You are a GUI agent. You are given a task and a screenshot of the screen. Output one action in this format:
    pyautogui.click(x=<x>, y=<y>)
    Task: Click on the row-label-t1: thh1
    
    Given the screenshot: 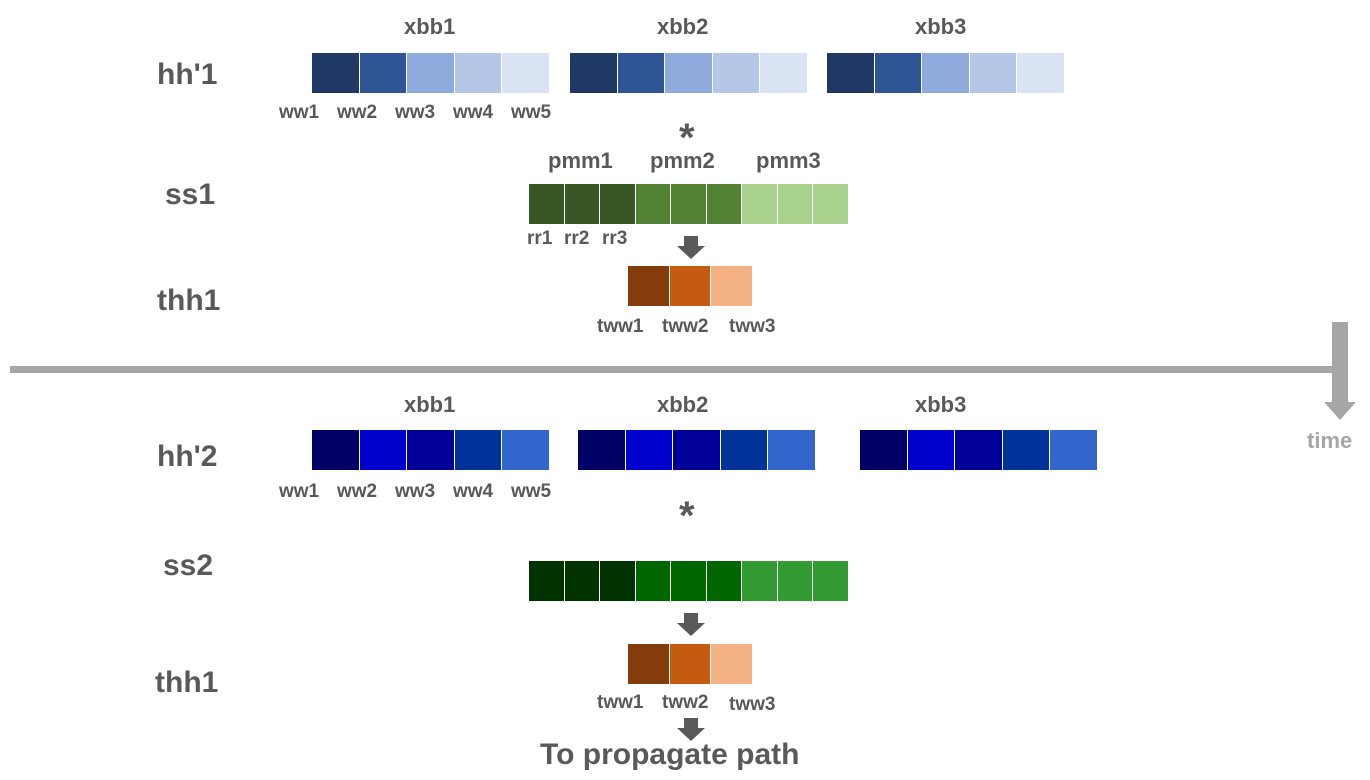 What is the action you would take?
    pyautogui.click(x=189, y=300)
    